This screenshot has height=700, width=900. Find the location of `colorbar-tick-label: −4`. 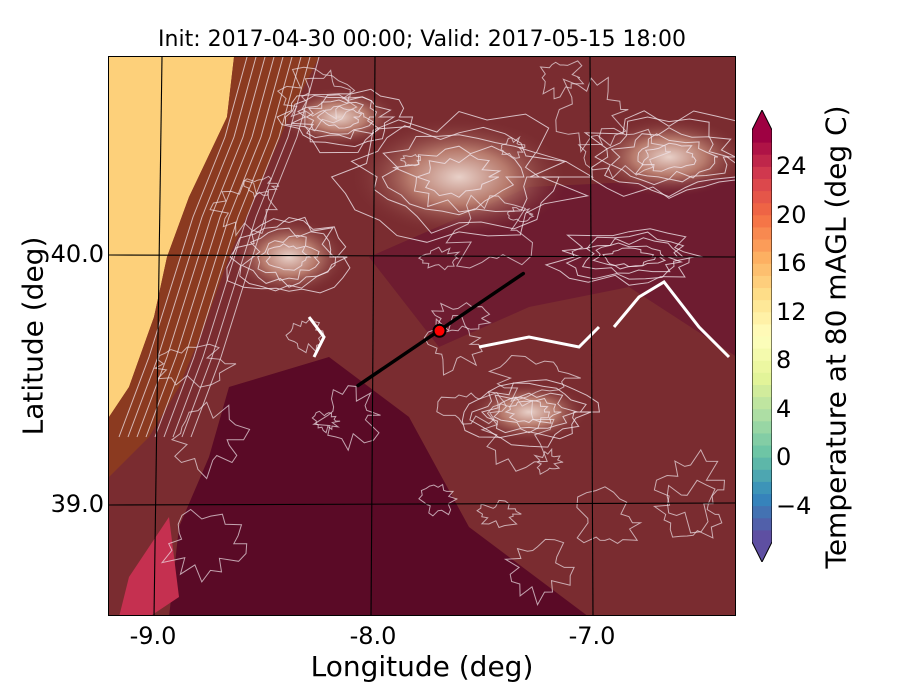

colorbar-tick-label: −4 is located at coordinates (794, 505).